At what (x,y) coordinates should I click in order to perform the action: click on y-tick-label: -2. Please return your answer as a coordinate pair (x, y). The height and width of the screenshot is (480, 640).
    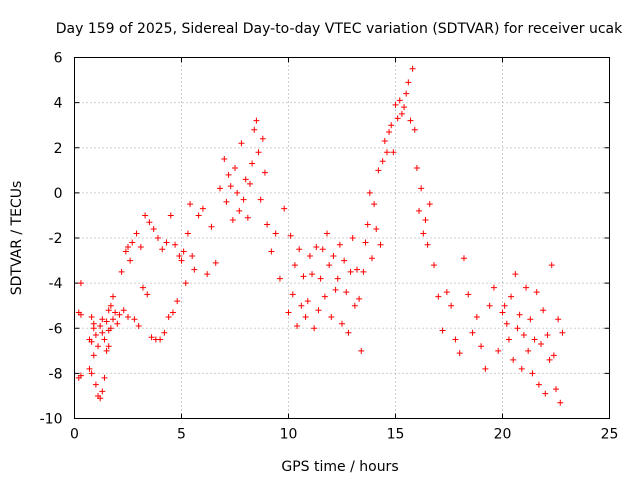
    Looking at the image, I should click on (56, 239).